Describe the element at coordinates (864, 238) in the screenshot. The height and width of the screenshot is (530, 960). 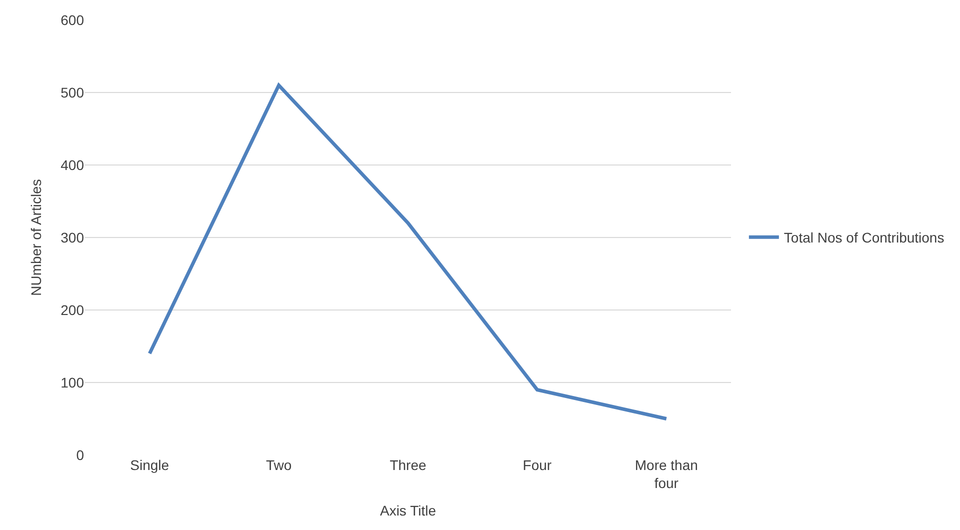
I see `legend-label: Total Nos of Contributions` at that location.